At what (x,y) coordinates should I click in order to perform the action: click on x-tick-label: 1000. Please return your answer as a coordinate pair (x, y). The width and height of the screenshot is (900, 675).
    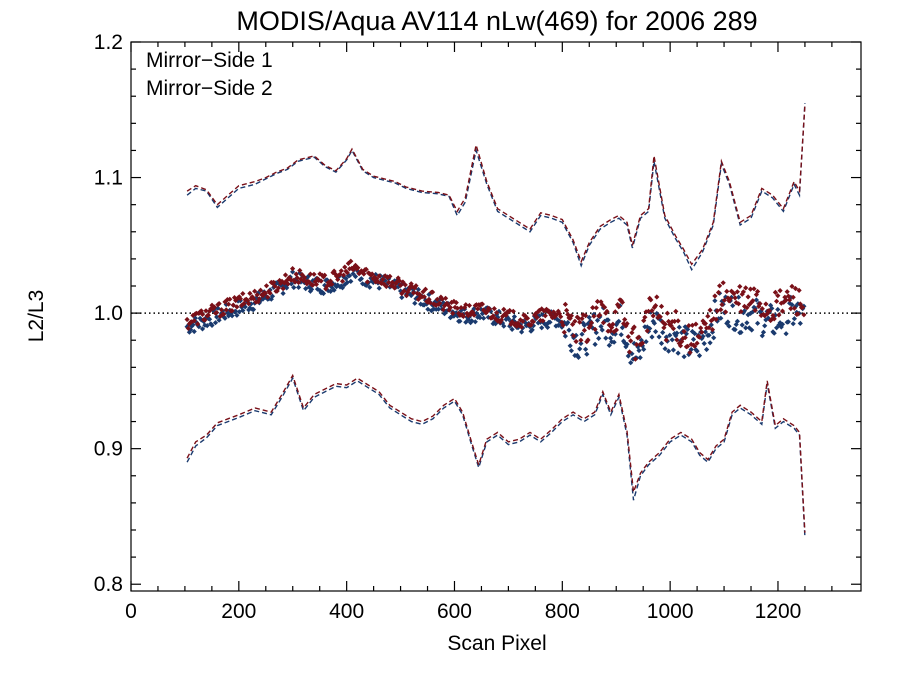
    Looking at the image, I should click on (670, 611).